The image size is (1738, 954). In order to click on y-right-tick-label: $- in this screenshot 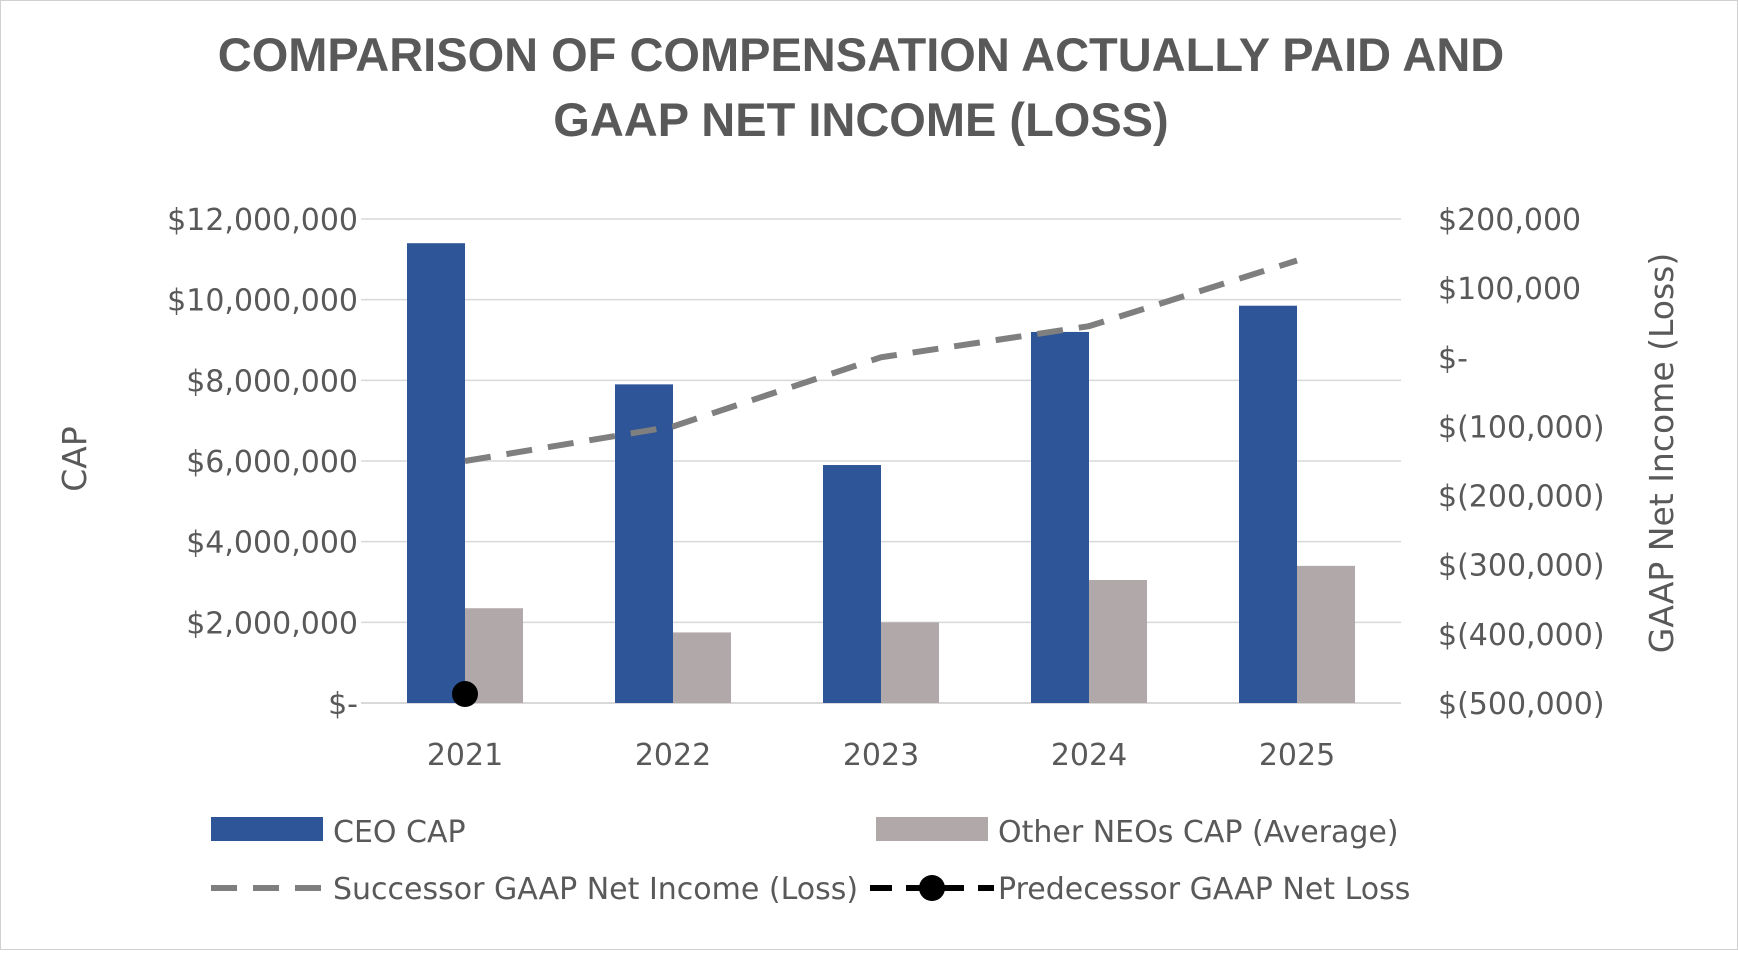, I will do `click(1453, 358)`.